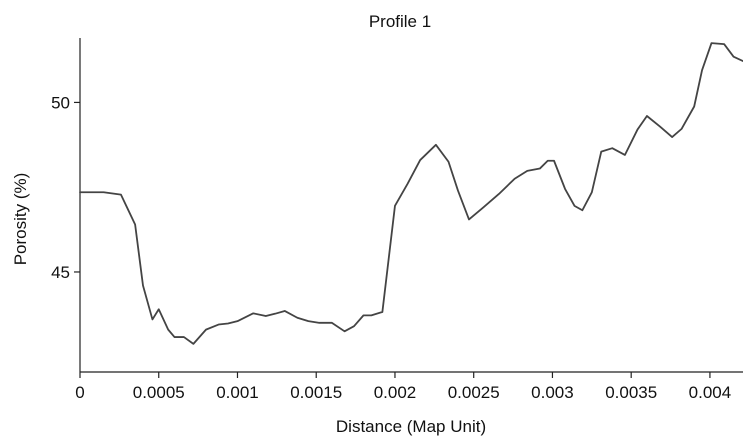 Image resolution: width=743 pixels, height=444 pixels. Describe the element at coordinates (79, 392) in the screenshot. I see `x-tick-label: 0` at that location.